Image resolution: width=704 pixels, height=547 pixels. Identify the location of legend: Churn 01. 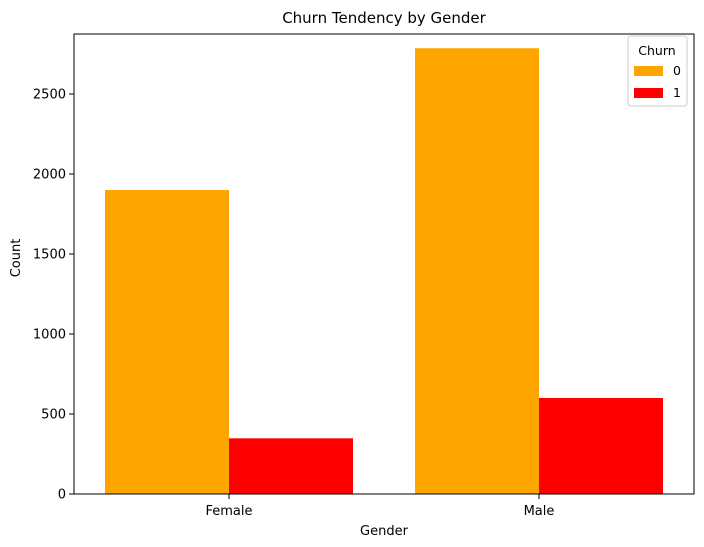
(657, 71).